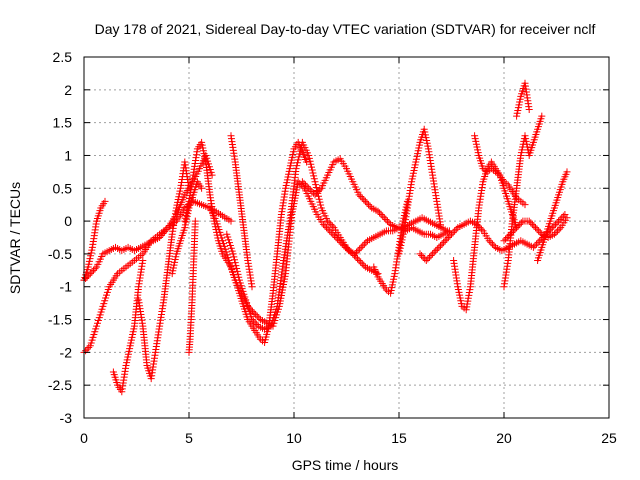 The height and width of the screenshot is (480, 640). What do you see at coordinates (63, 188) in the screenshot?
I see `y-tick-label: 0.5` at bounding box center [63, 188].